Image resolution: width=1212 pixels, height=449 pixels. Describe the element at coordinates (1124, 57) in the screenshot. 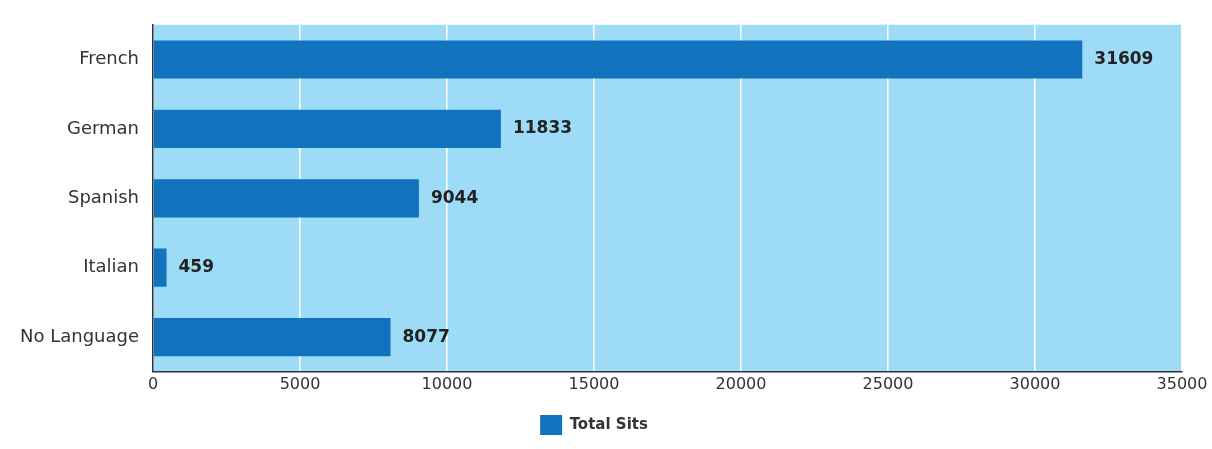

I see `data-label: 31609` at that location.